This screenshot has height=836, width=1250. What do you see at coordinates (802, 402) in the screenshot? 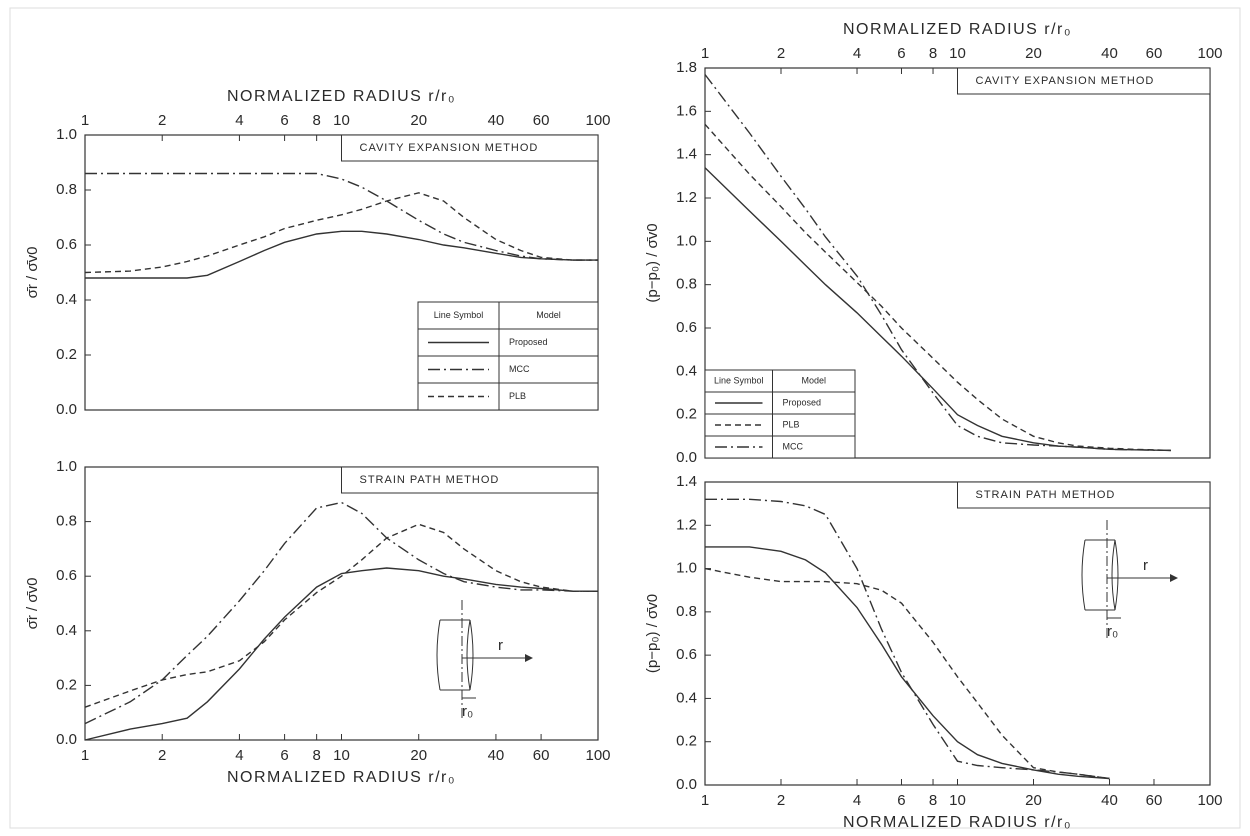
I see `legend-label: Proposed` at bounding box center [802, 402].